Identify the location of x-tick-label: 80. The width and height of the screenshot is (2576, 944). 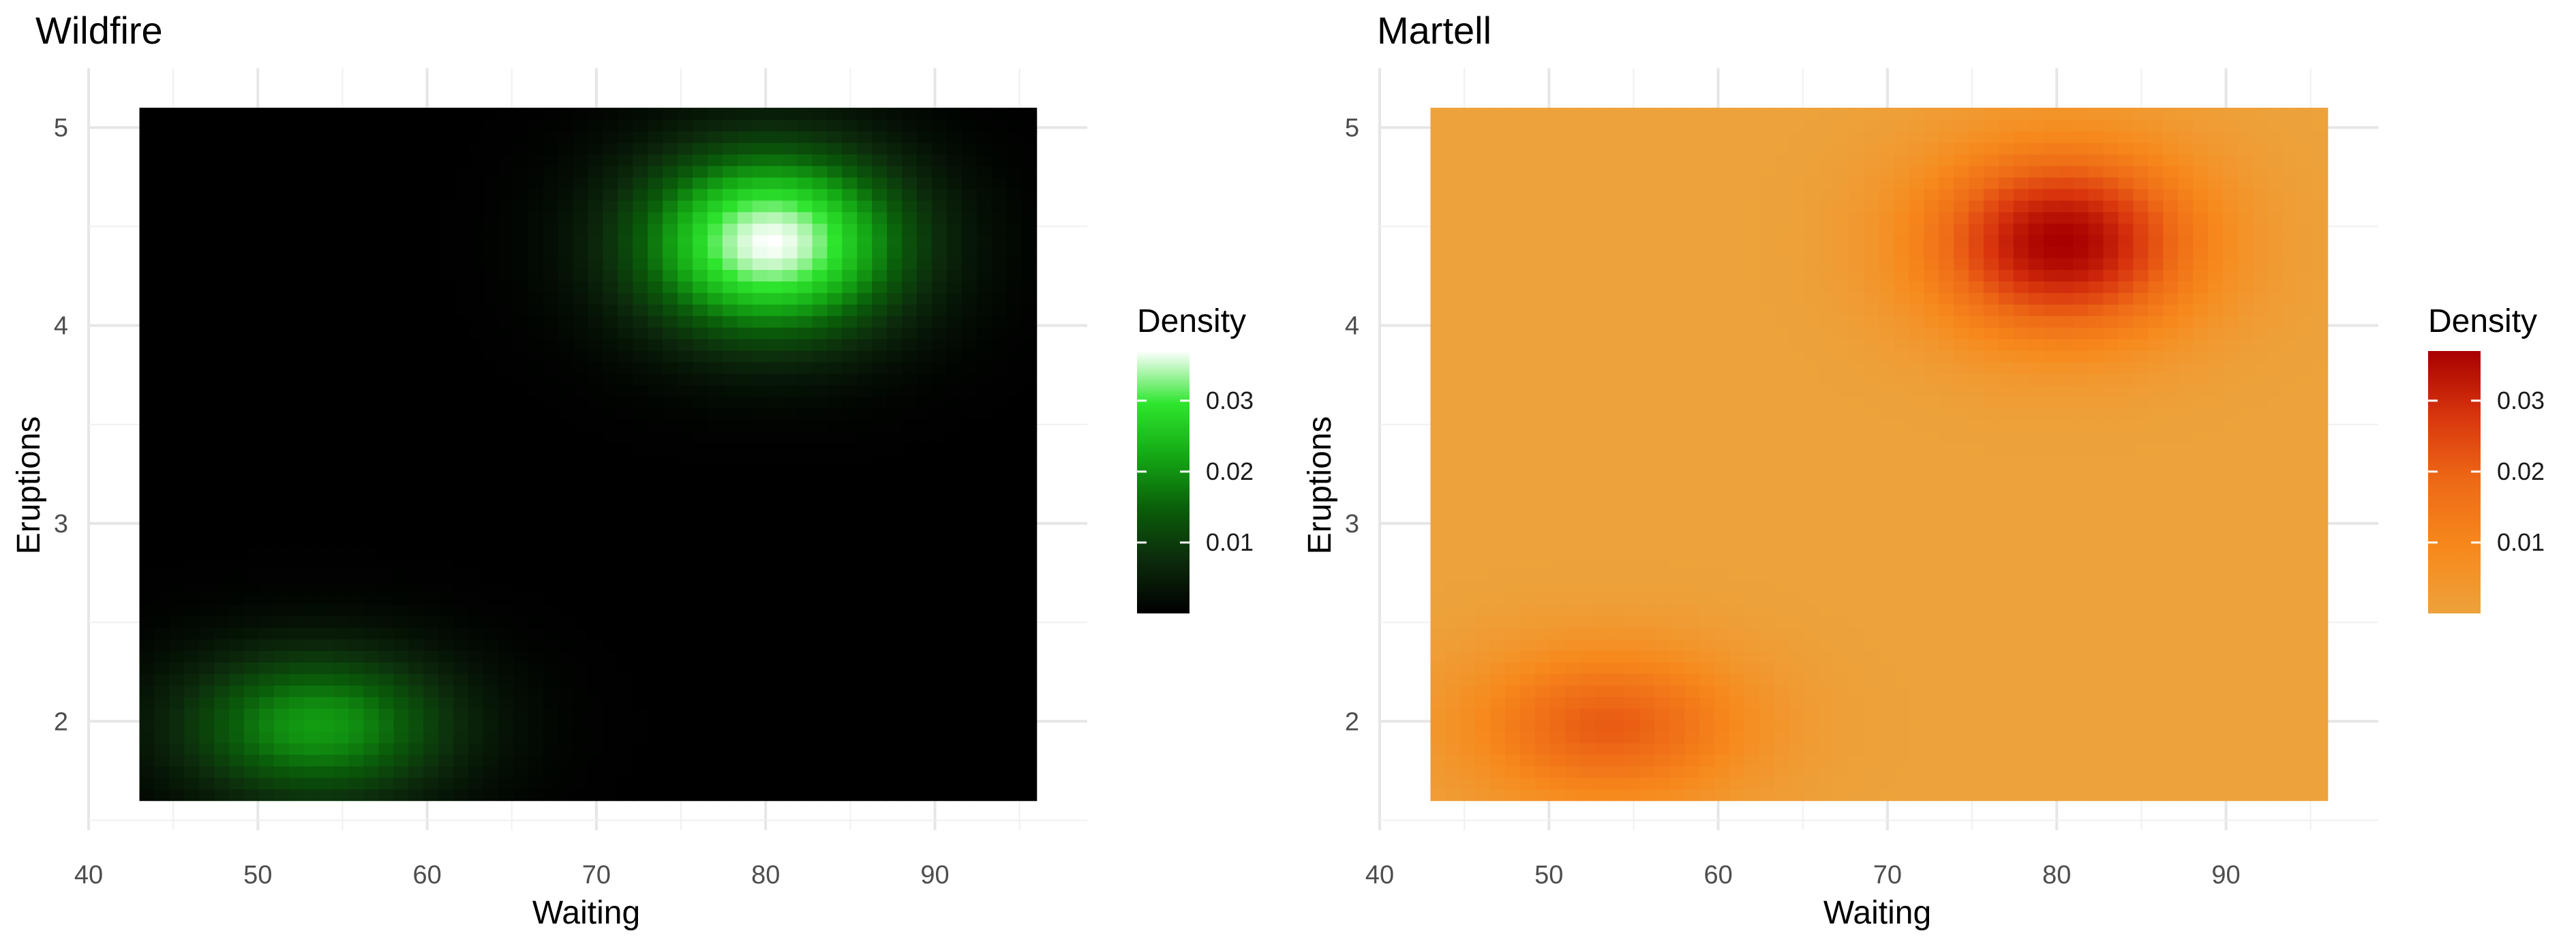
(765, 875).